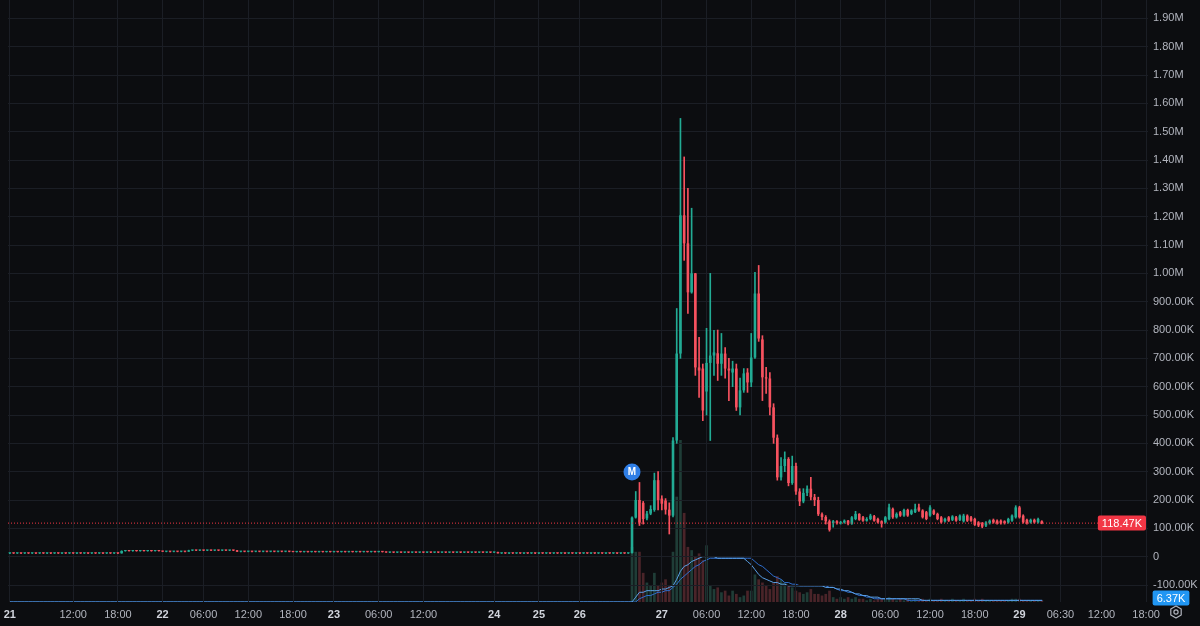  I want to click on y-tick-label: 1.10M, so click(1168, 244).